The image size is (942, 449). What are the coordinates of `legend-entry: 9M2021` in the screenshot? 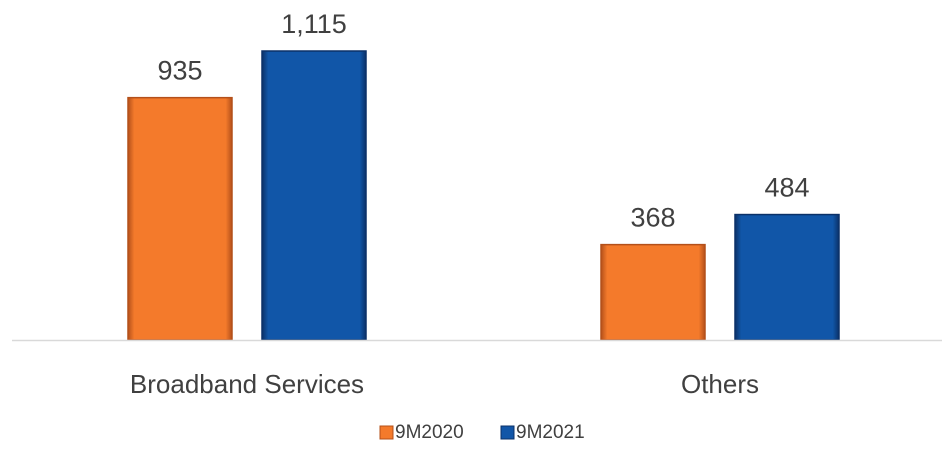 It's located at (550, 432).